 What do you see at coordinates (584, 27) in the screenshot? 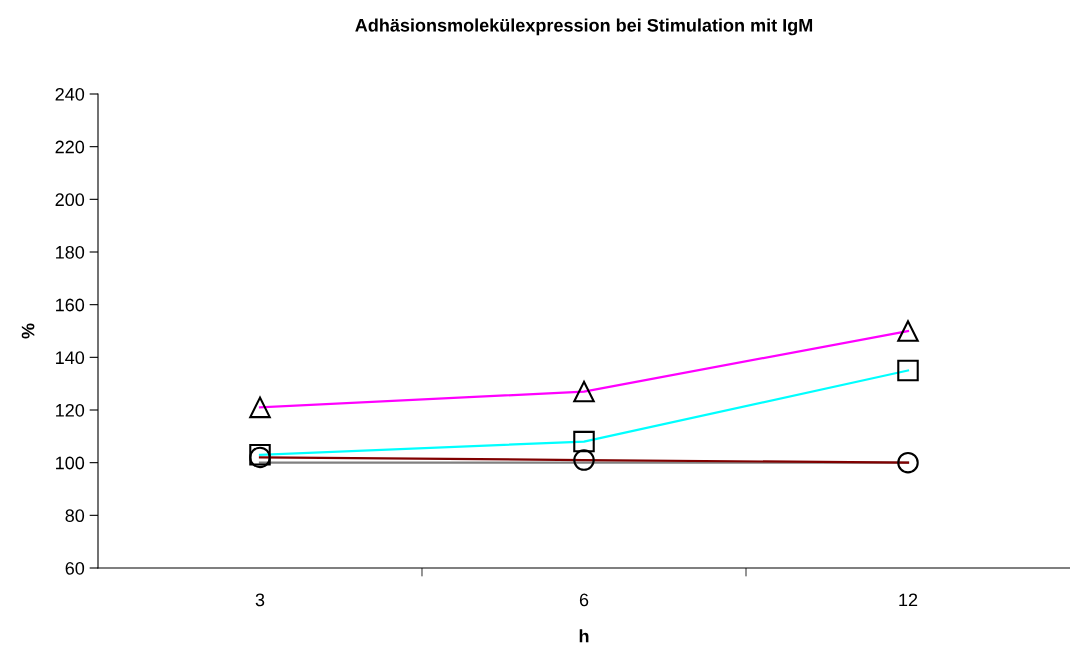
I see `chart-title: Adhäsionsmolekülexpression bei Stimulation mit IgM` at bounding box center [584, 27].